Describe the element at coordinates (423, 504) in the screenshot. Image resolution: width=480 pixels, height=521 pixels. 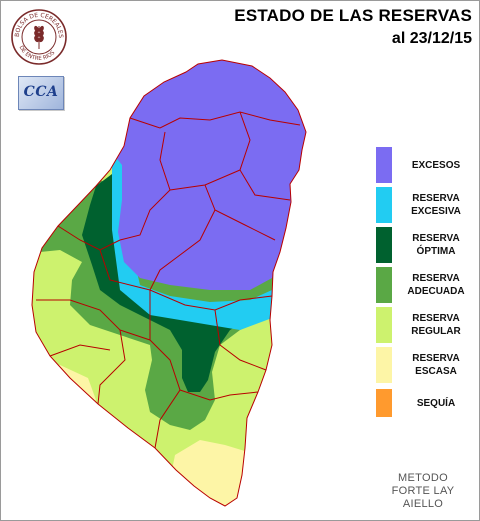
I see `method-line-3: AIELLO` at that location.